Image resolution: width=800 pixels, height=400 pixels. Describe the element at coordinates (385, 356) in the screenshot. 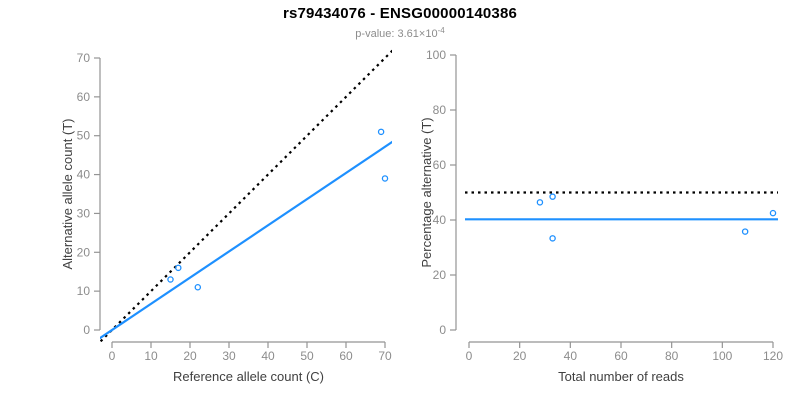

I see `x-tick-label: 70` at that location.